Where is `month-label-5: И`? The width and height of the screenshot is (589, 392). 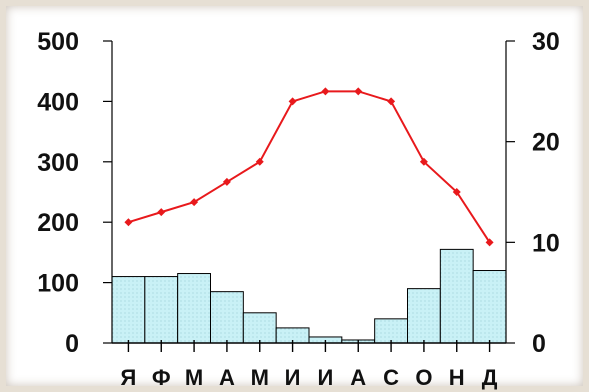
month-label-5: И is located at coordinates (293, 377).